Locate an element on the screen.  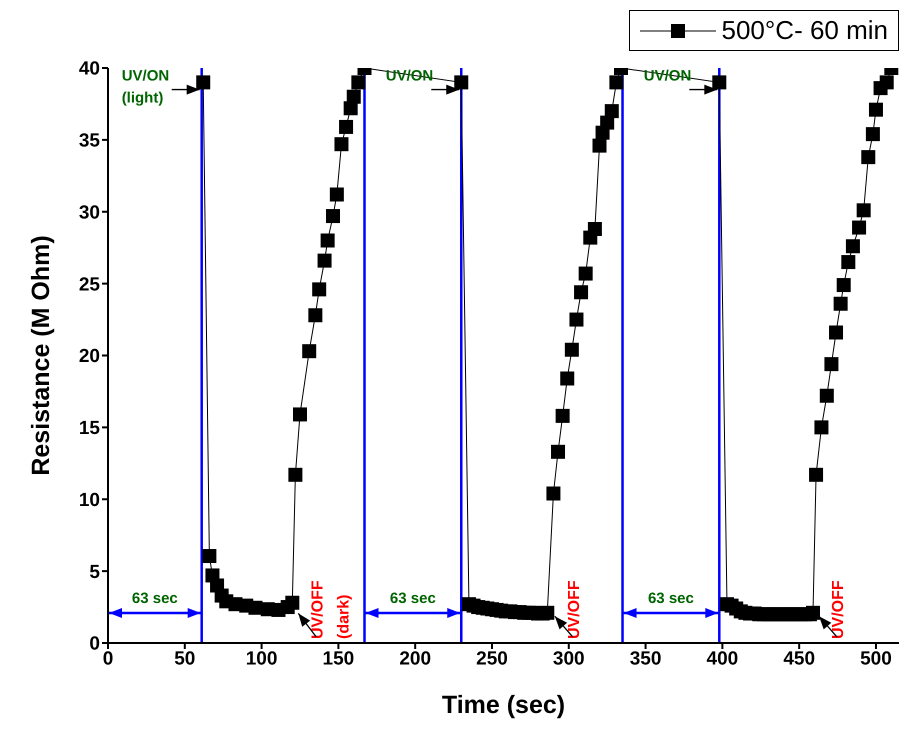
x-tick-label: 500 is located at coordinates (876, 659).